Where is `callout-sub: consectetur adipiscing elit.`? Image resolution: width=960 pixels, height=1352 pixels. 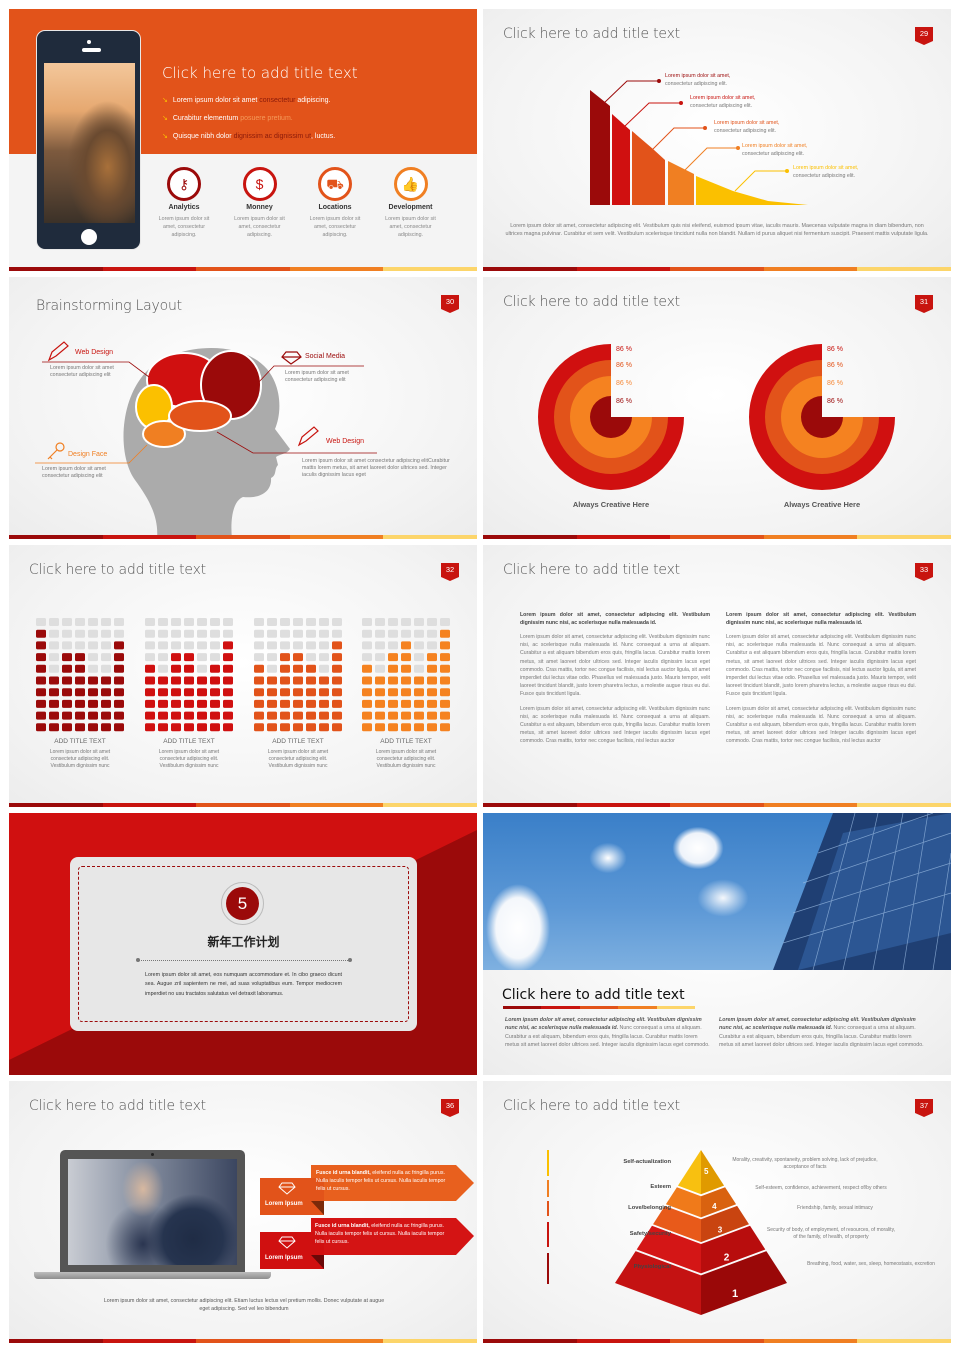
callout-sub: consectetur adipiscing elit. is located at coordinates (696, 84).